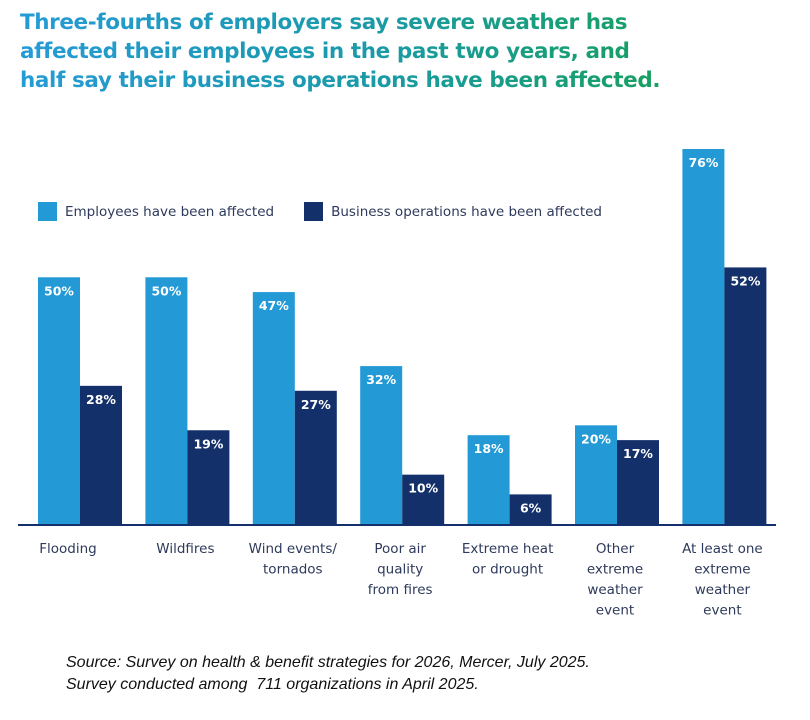  Describe the element at coordinates (316, 404) in the screenshot. I see `bar-value-label-business: 27%` at that location.